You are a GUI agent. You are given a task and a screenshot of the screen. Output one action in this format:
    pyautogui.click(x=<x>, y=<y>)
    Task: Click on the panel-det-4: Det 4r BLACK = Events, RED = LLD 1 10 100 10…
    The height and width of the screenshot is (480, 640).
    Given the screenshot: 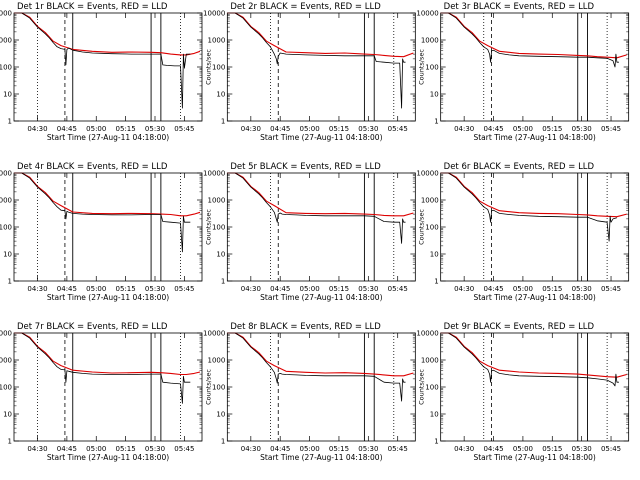 What is the action you would take?
    pyautogui.click(x=101, y=232)
    